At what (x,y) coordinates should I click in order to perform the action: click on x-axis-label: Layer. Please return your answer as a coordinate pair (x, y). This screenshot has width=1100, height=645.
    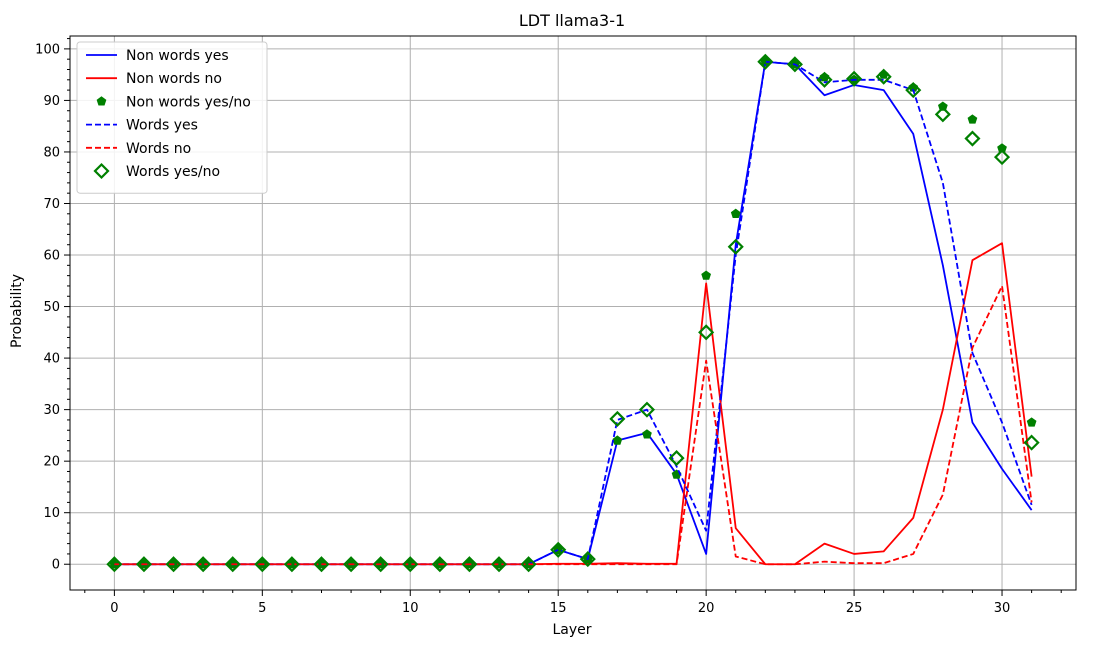
    Looking at the image, I should click on (571, 630).